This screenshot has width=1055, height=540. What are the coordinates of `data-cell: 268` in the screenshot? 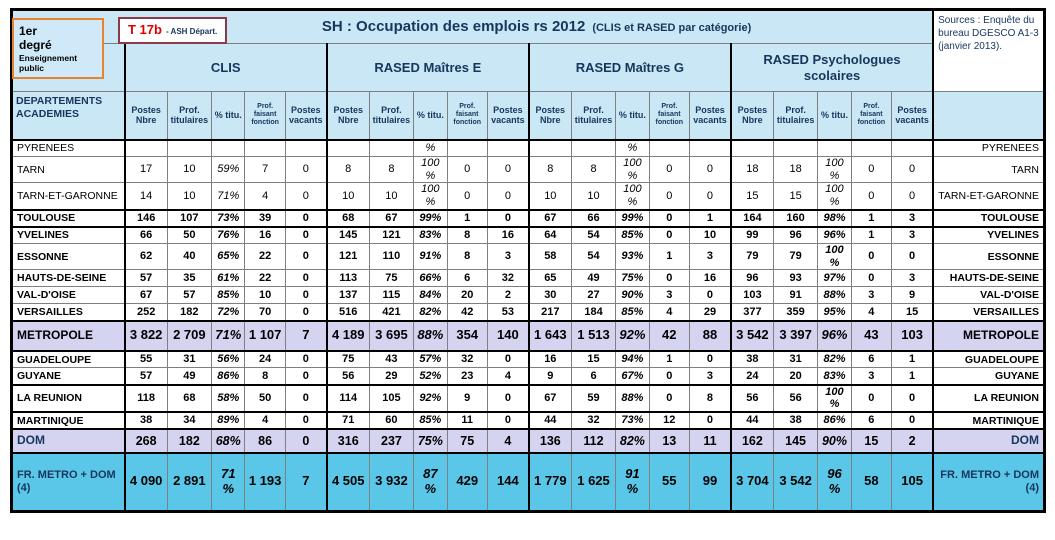 It's located at (145, 441).